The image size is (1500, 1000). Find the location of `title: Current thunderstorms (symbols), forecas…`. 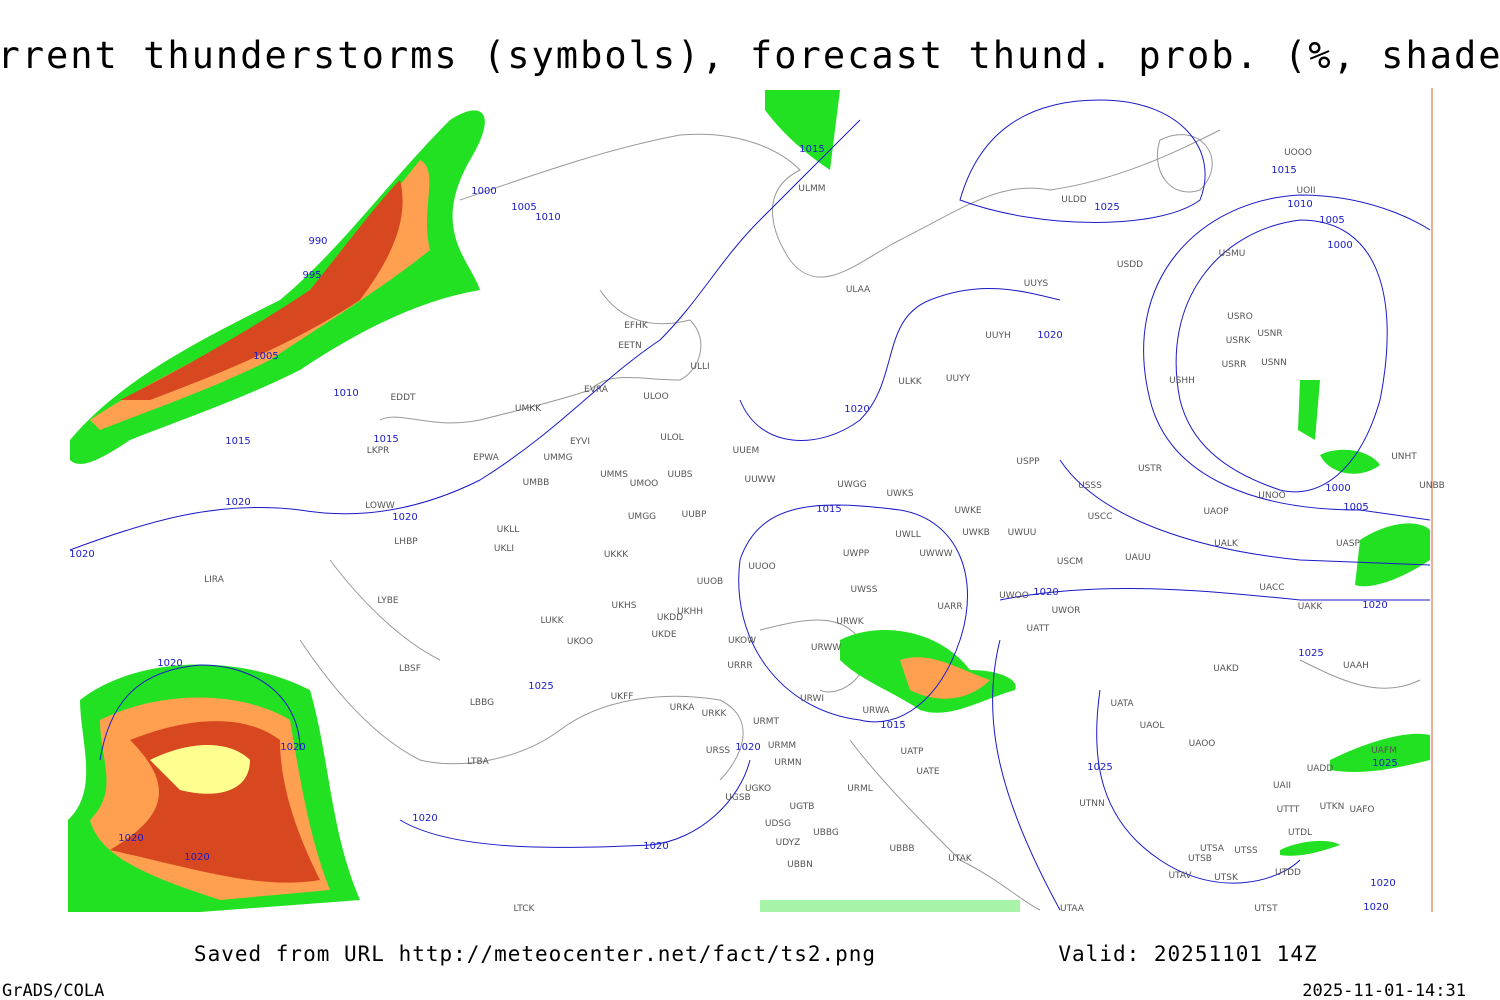

title: Current thunderstorms (symbols), forecas… is located at coordinates (750, 55).